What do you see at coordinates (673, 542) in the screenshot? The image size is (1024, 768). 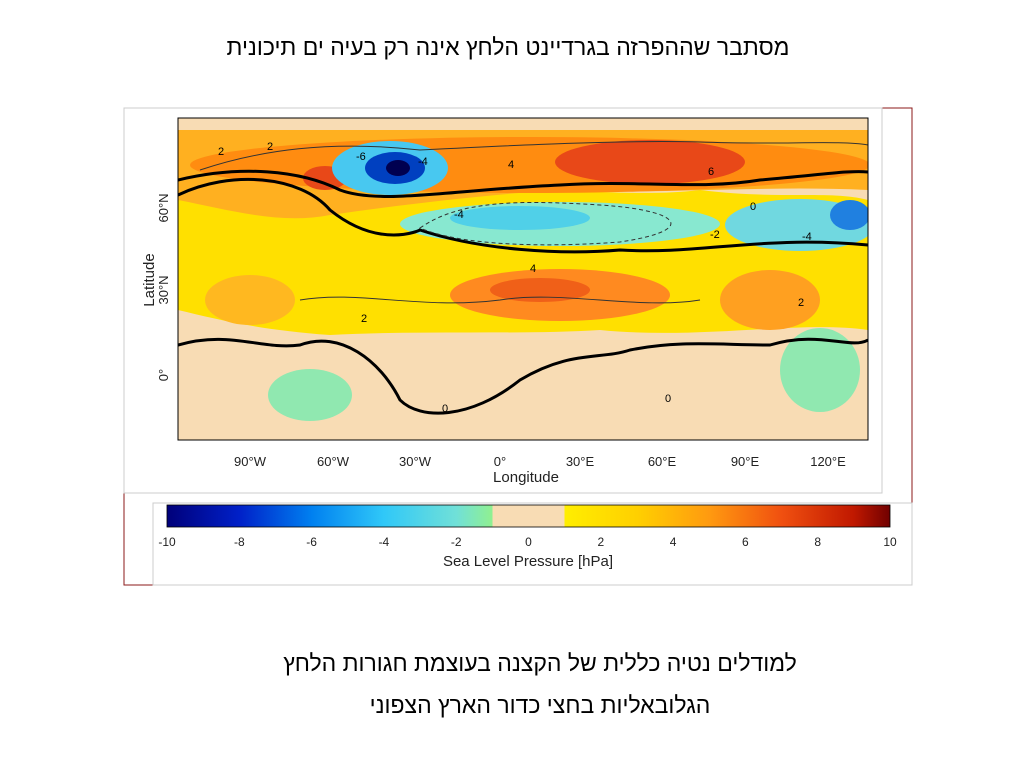 I see `colorbar-tick-label: 4` at bounding box center [673, 542].